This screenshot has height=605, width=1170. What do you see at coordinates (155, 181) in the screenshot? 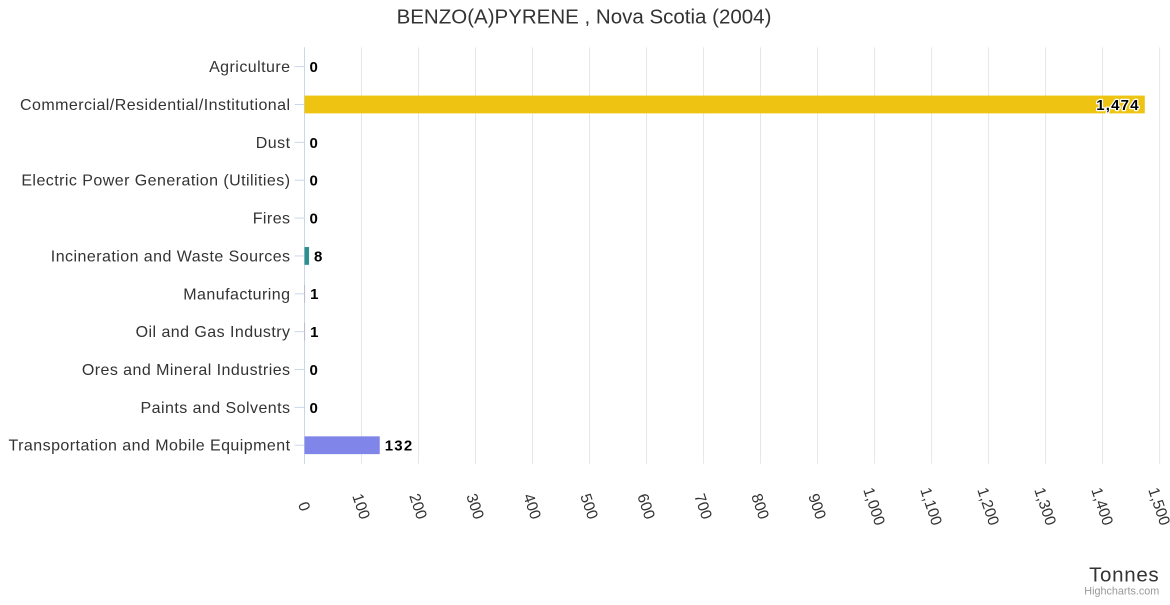
I see `svg-text:Electric Power Generation (Uti: Electric Power Generation (Utilities)` at bounding box center [155, 181].